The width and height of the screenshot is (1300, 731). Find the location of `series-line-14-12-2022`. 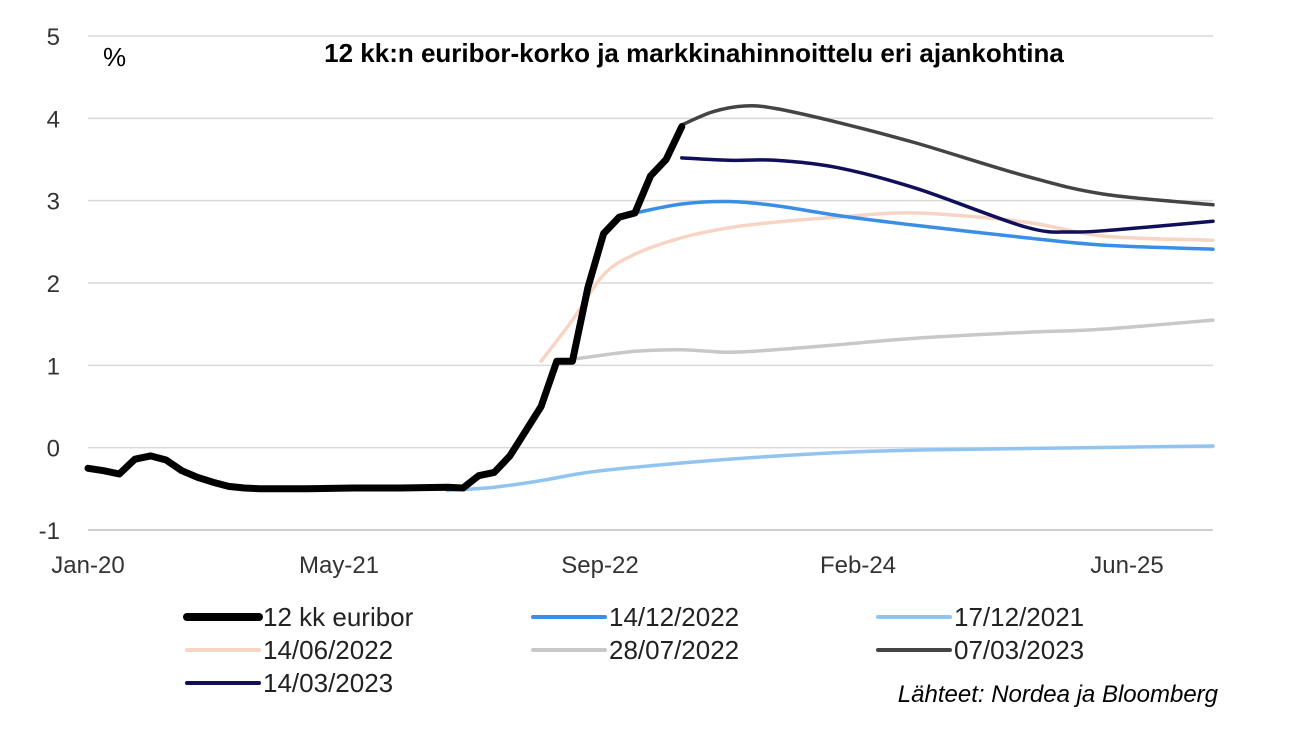

series-line-14-12-2022 is located at coordinates (924, 225).